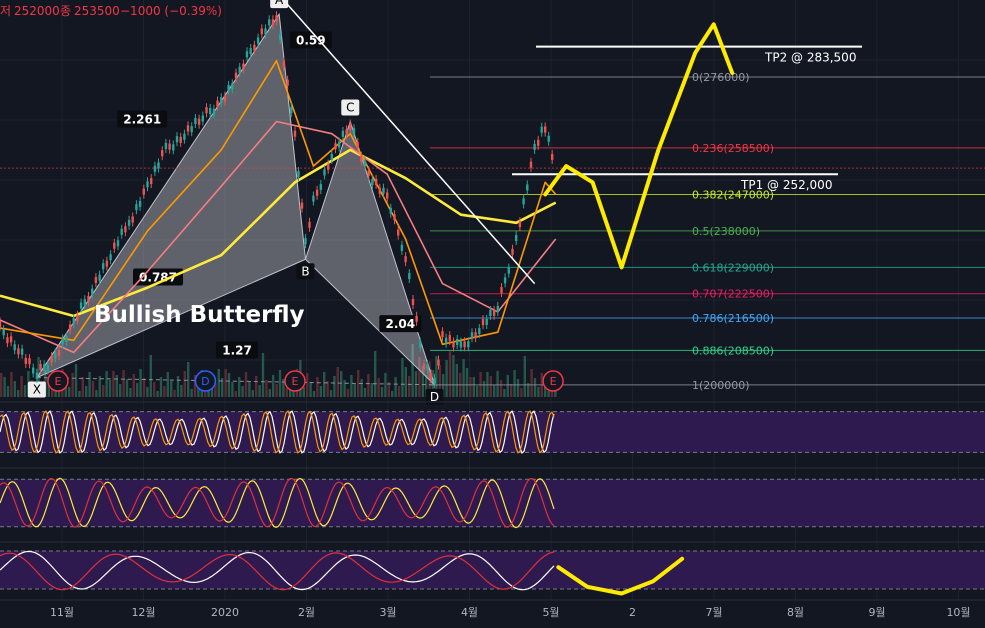 The height and width of the screenshot is (628, 985). I want to click on time-axis: 11월 12월 2020 2월 3월 4월 5월 2 7월 8월 9월 10월, so click(492, 609).